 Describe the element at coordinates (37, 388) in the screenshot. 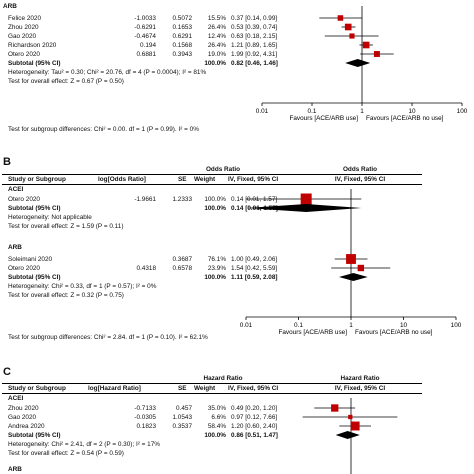

I see `c-study-col: Study or Subgroup` at that location.